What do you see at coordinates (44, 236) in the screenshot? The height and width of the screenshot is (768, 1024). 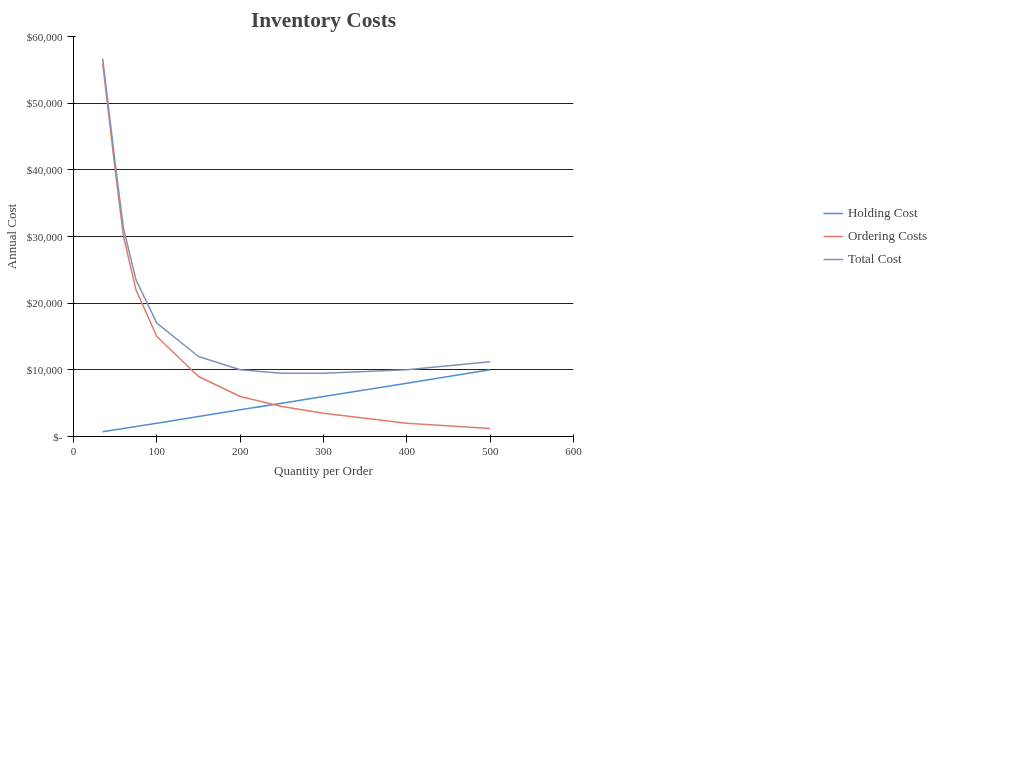 I see `y-tick-label: $30,000` at bounding box center [44, 236].